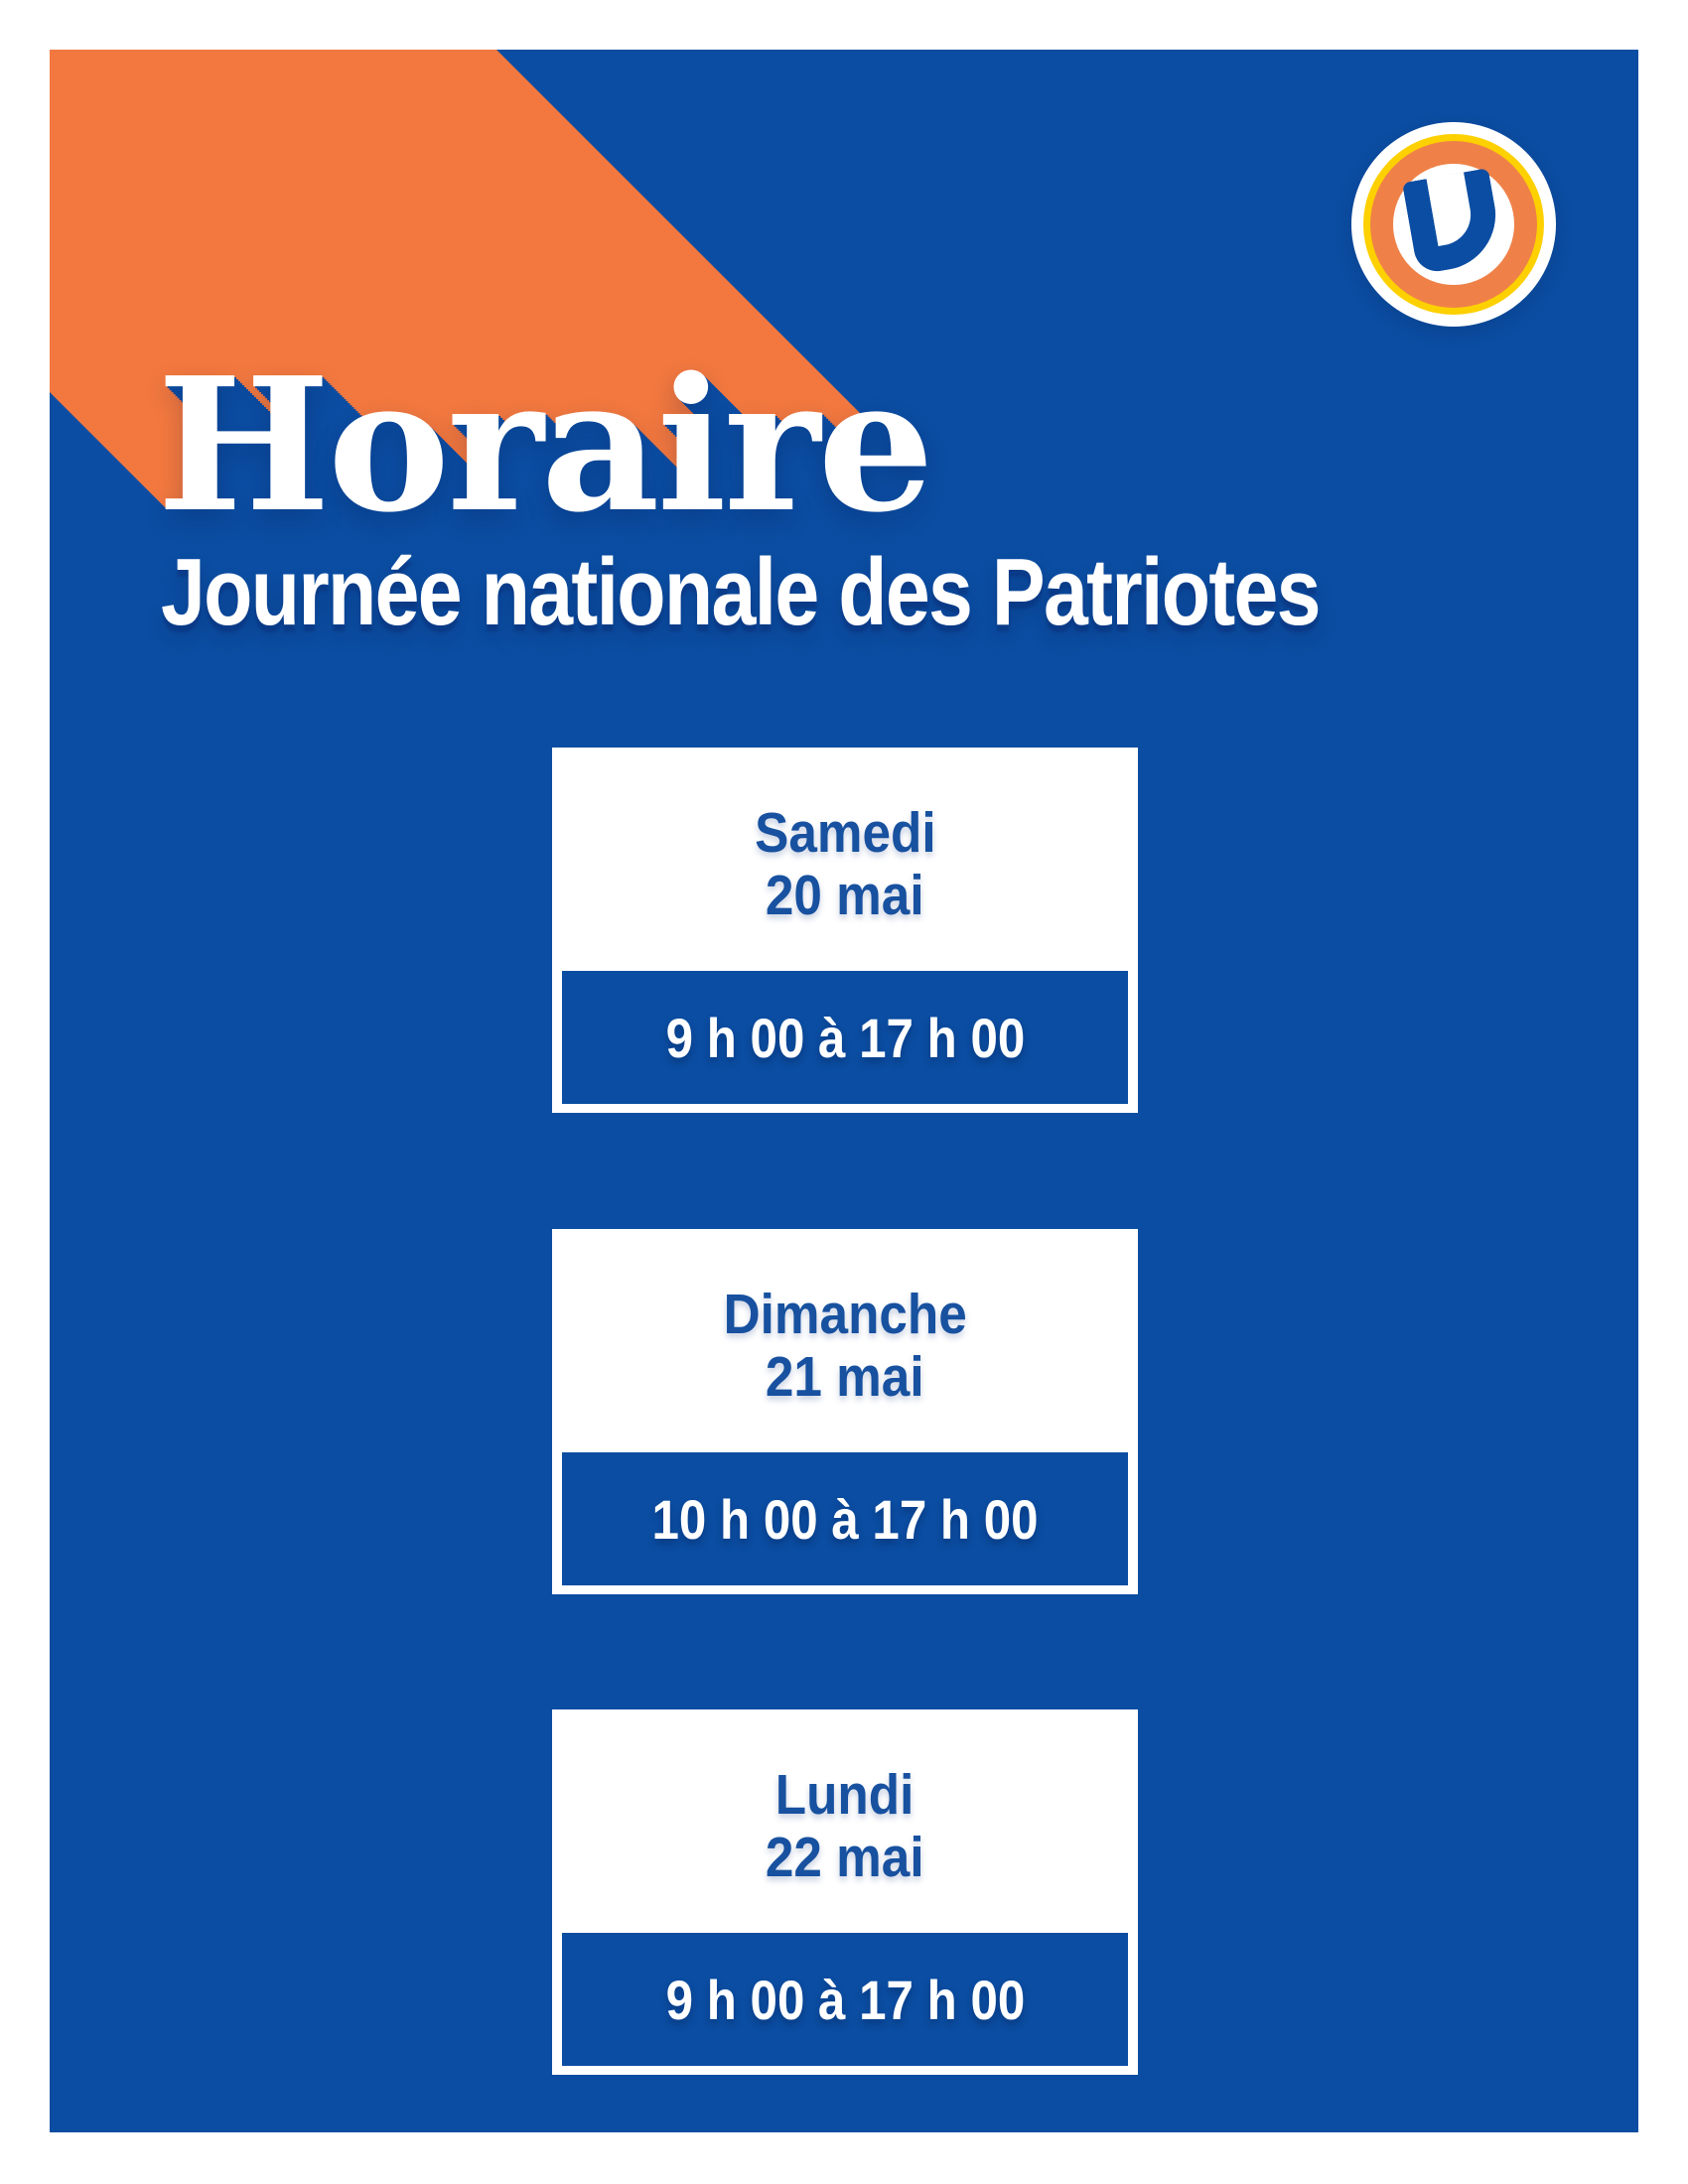 Image resolution: width=1688 pixels, height=2184 pixels. Describe the element at coordinates (845, 832) in the screenshot. I see `day-label: Samedi` at that location.